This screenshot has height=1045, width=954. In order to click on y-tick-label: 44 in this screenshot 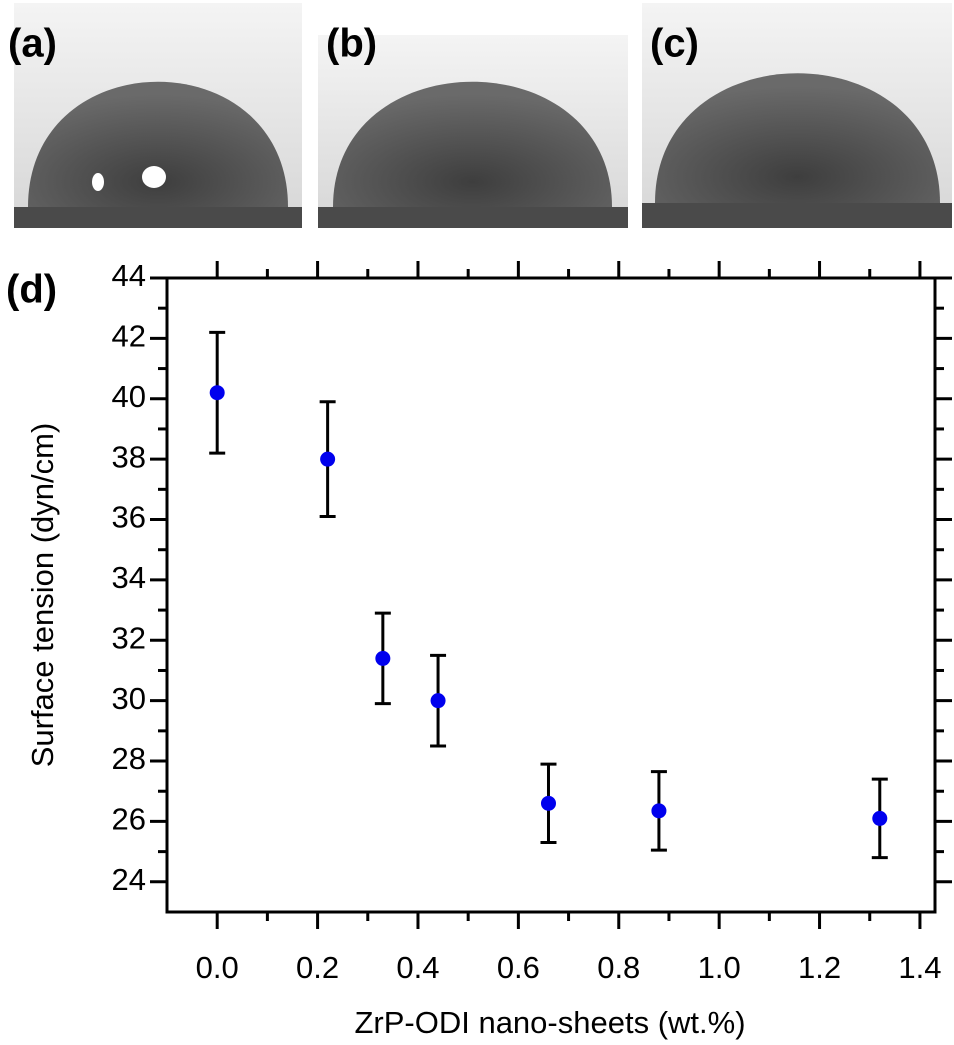, I will do `click(129, 275)`.